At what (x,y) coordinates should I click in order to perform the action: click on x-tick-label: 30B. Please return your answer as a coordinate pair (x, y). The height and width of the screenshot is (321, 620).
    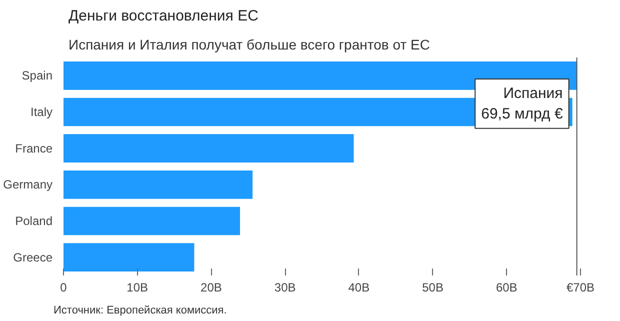
    Looking at the image, I should click on (285, 287).